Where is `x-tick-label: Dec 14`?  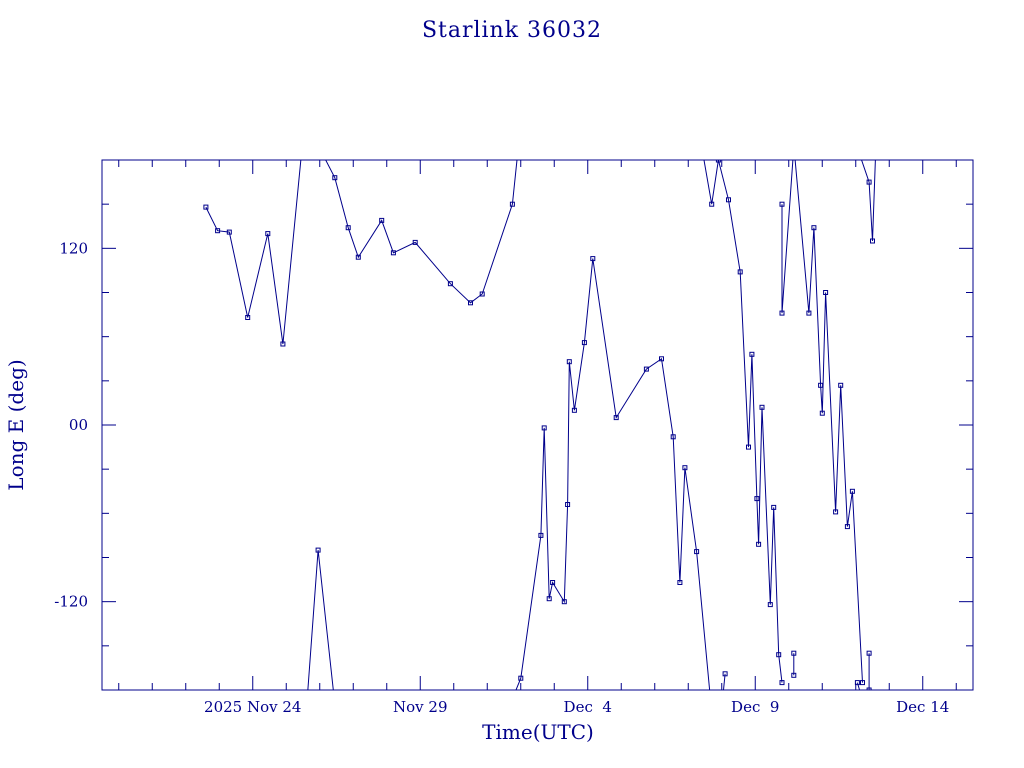
x-tick-label: Dec 14 is located at coordinates (922, 707).